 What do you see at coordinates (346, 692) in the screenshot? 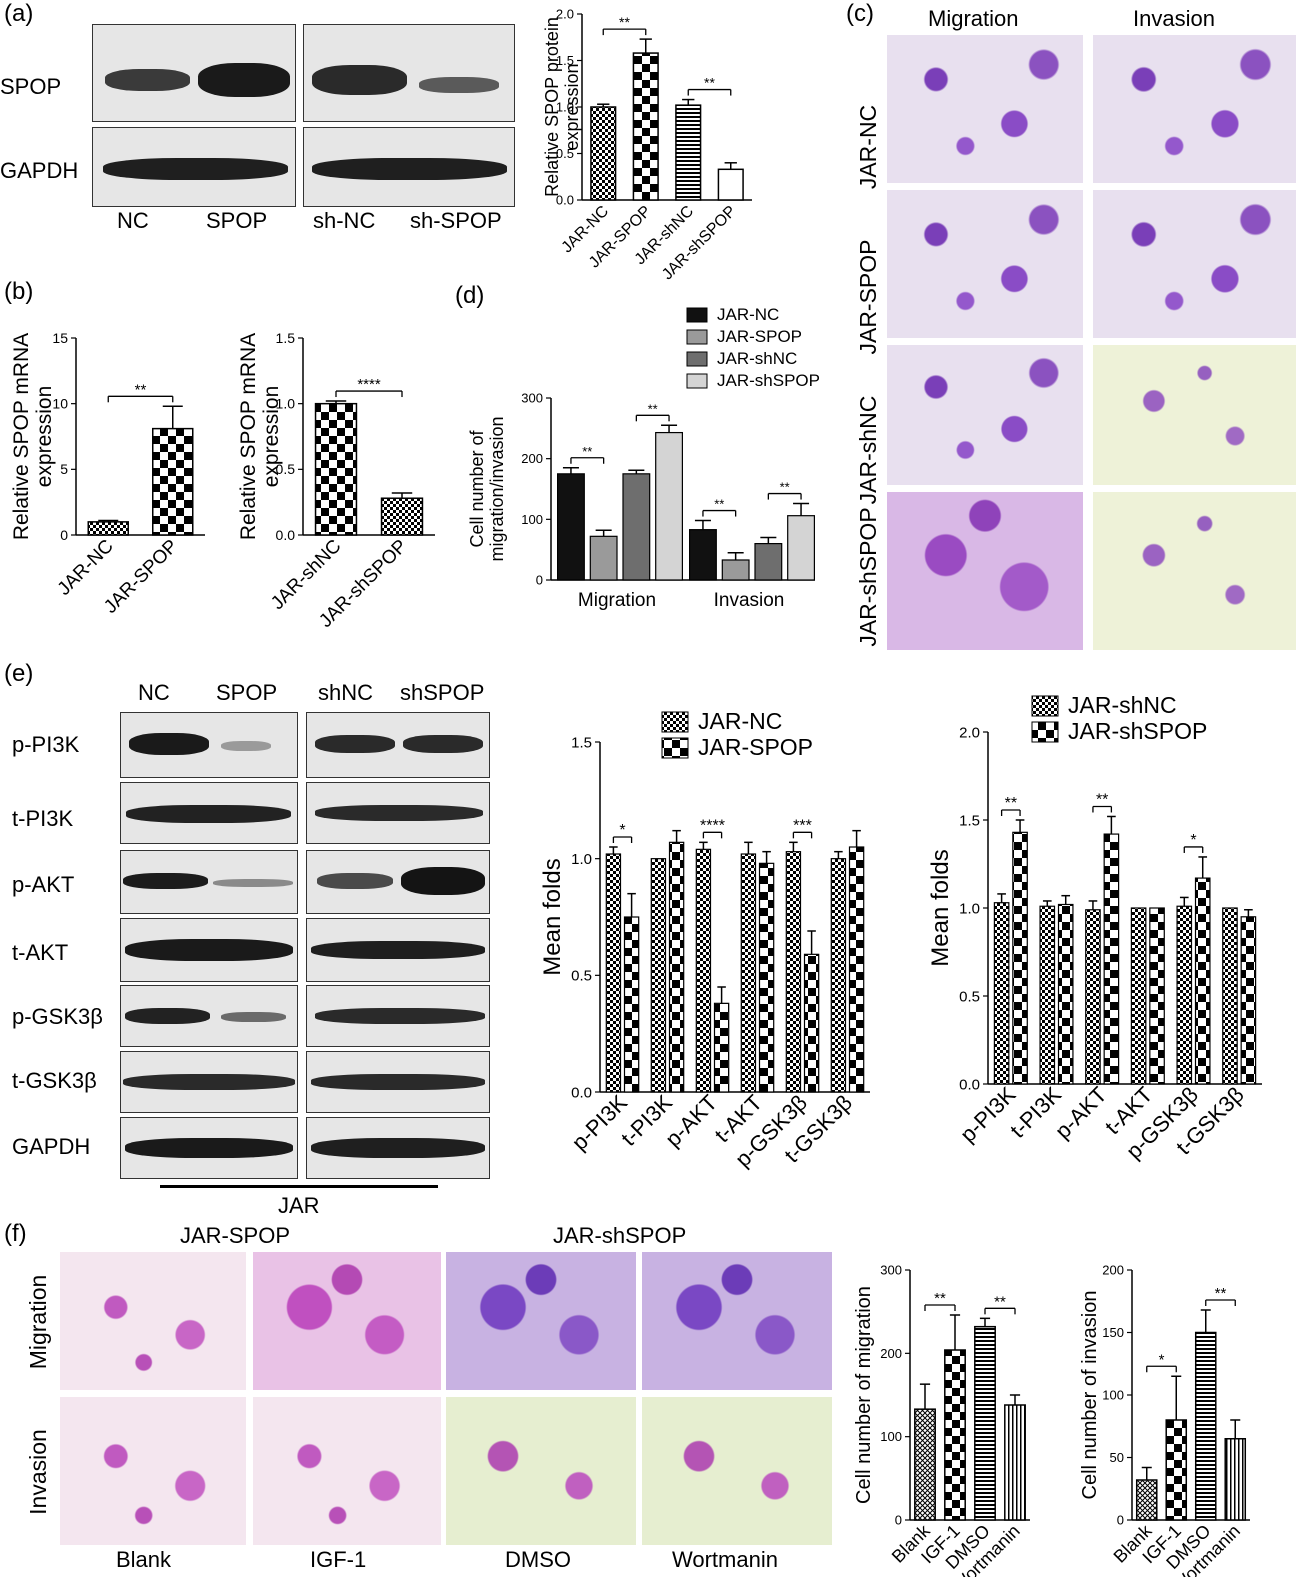
I see `blot-e-lane-label: shNC` at bounding box center [346, 692].